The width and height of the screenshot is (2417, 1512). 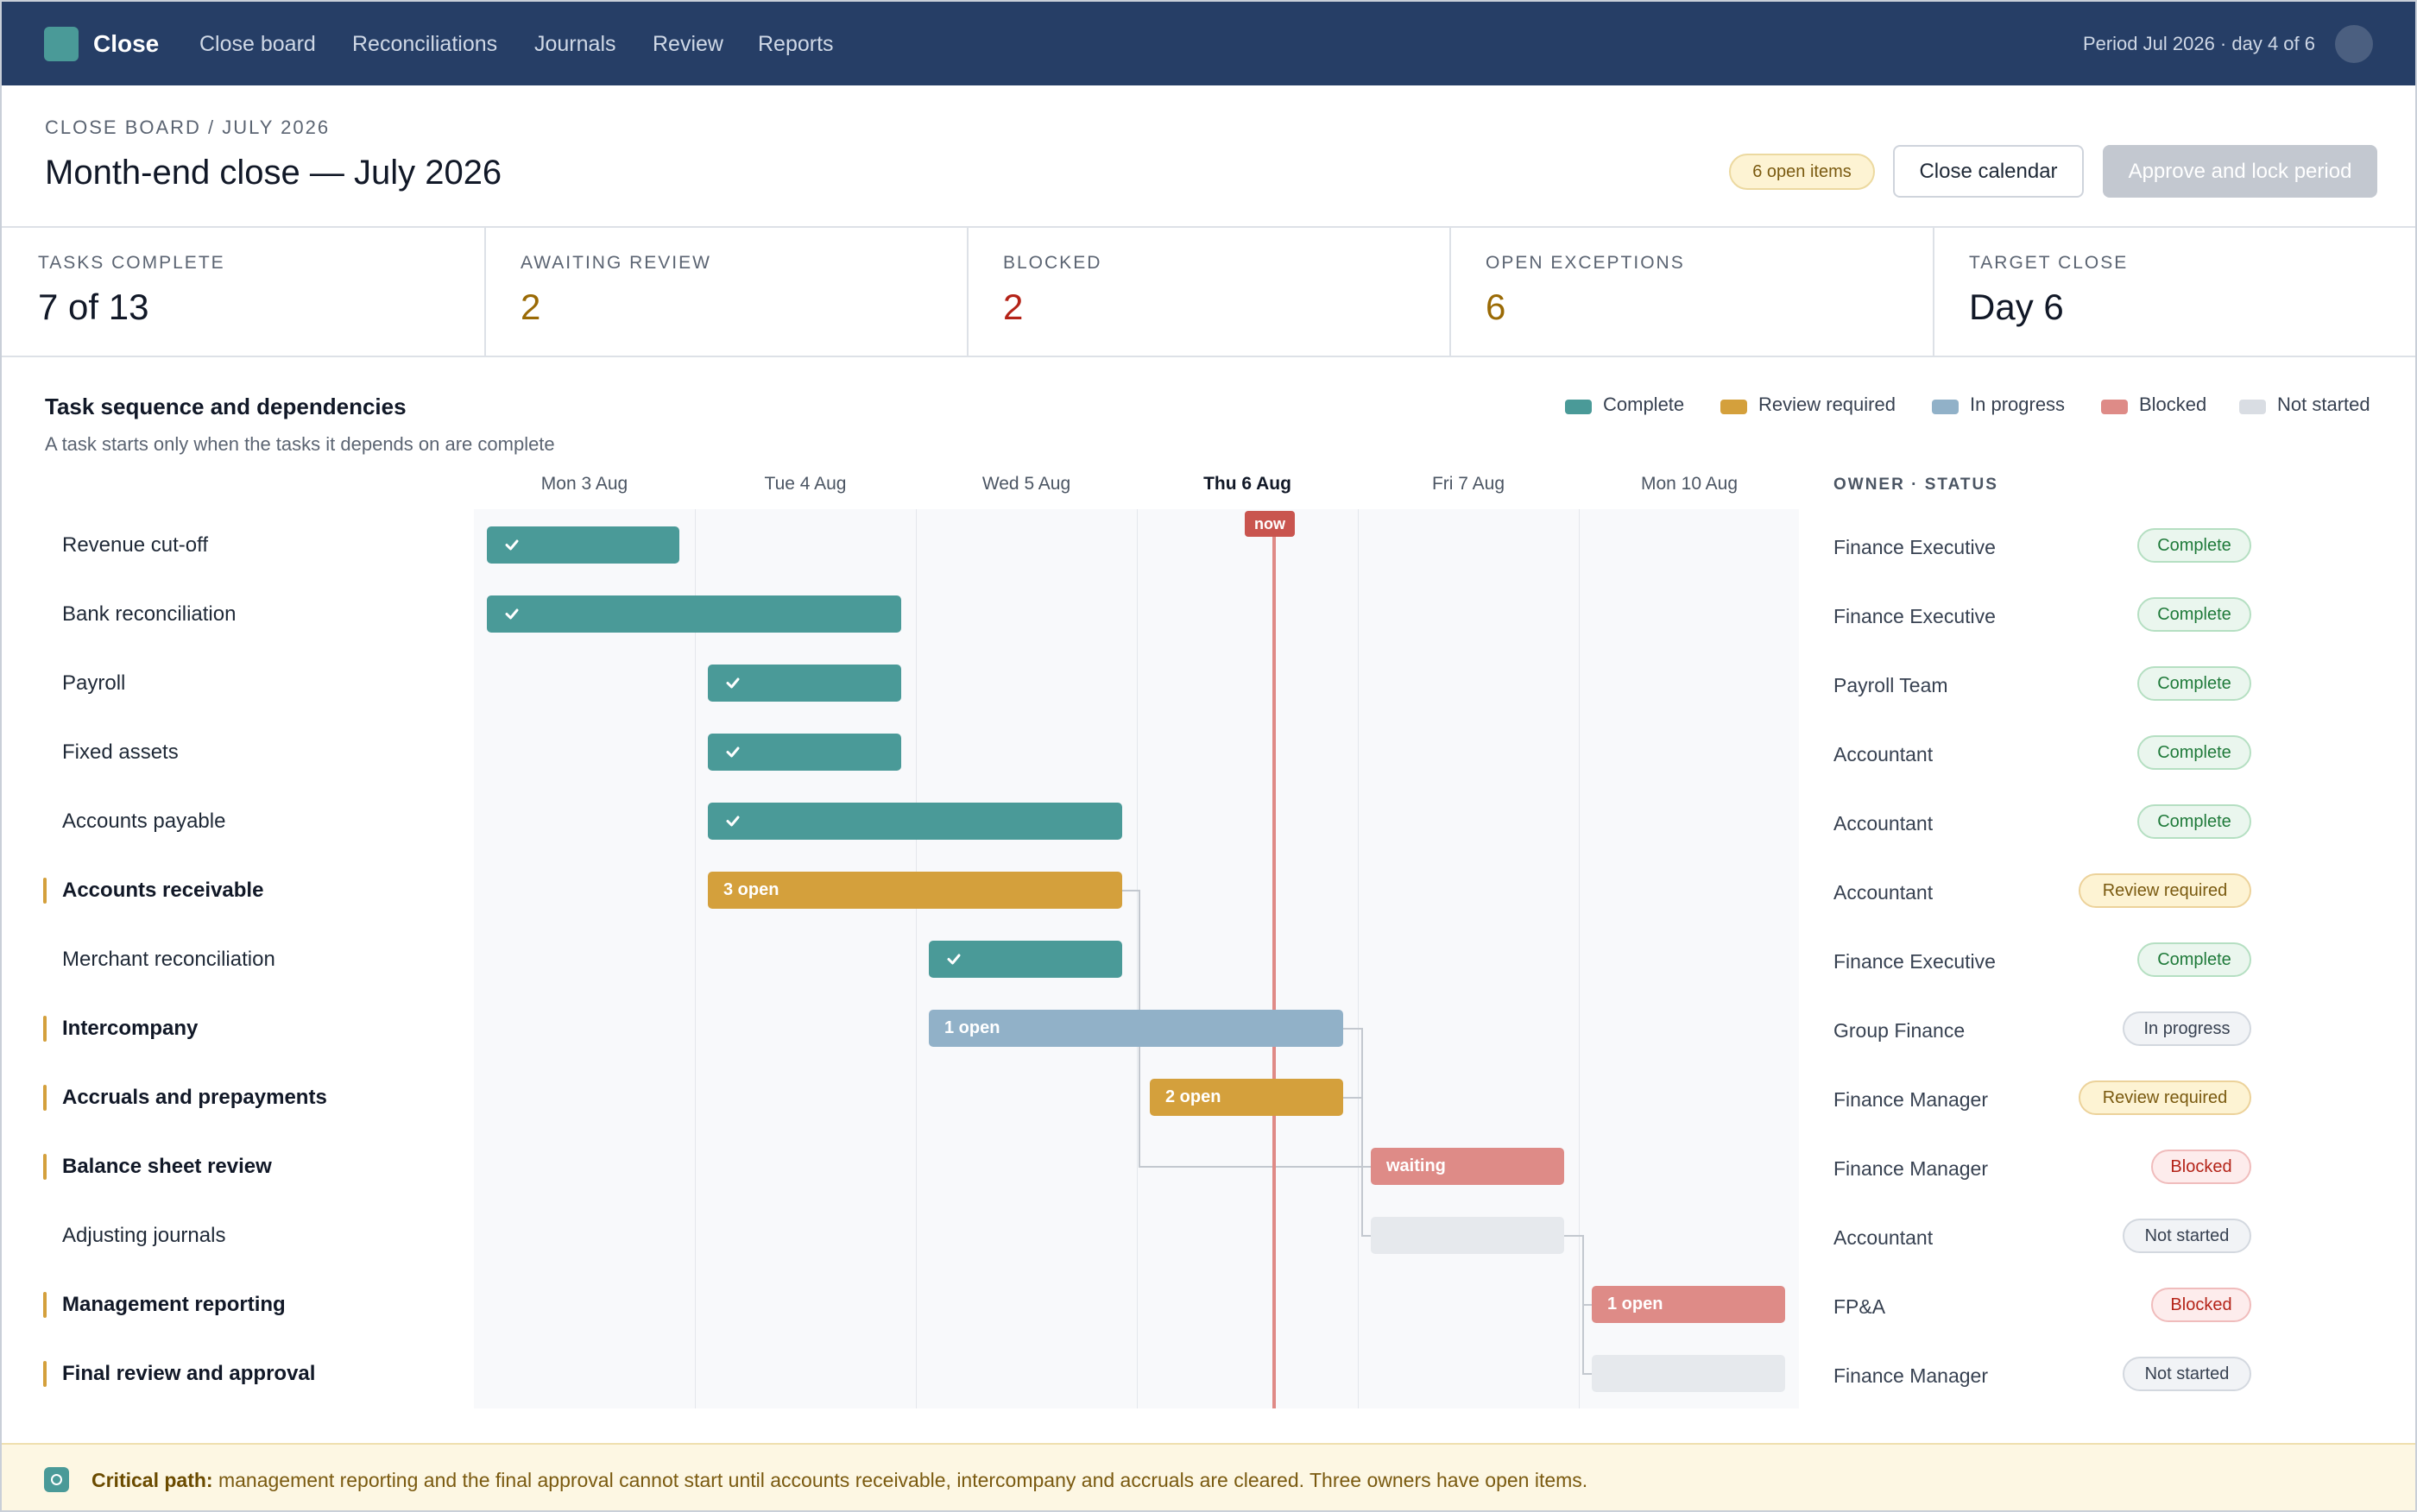 I want to click on status-badge: Review required, so click(x=2165, y=891).